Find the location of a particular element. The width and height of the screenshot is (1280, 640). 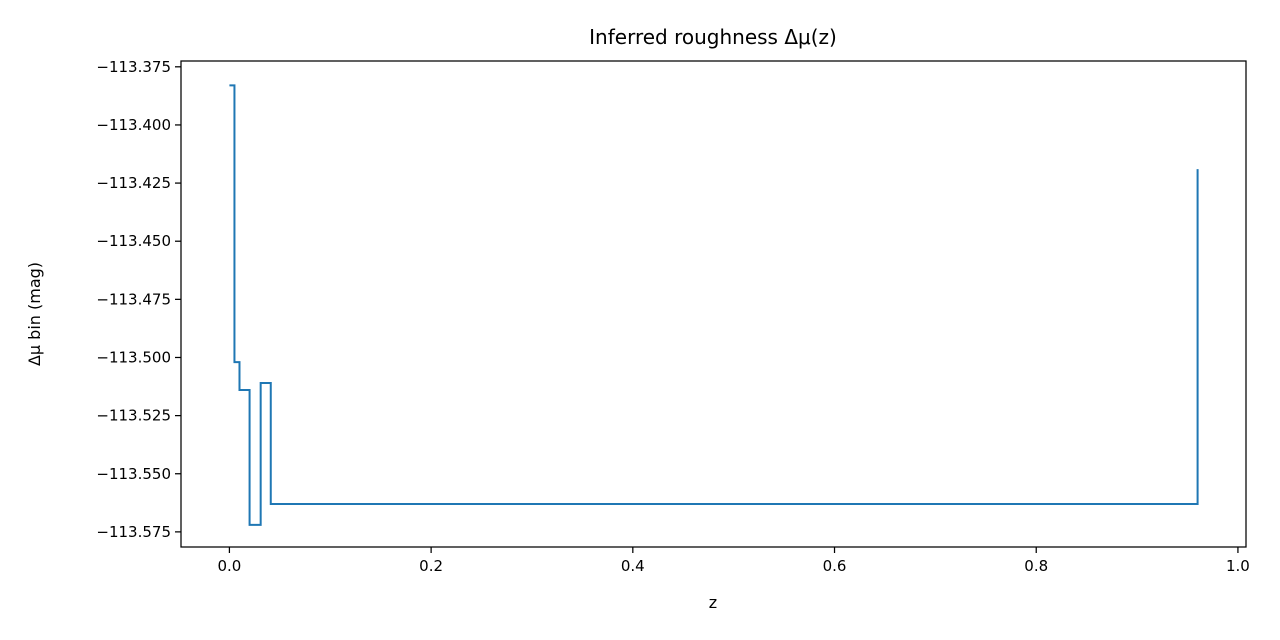

x-tick-label: 0.6 is located at coordinates (835, 566).